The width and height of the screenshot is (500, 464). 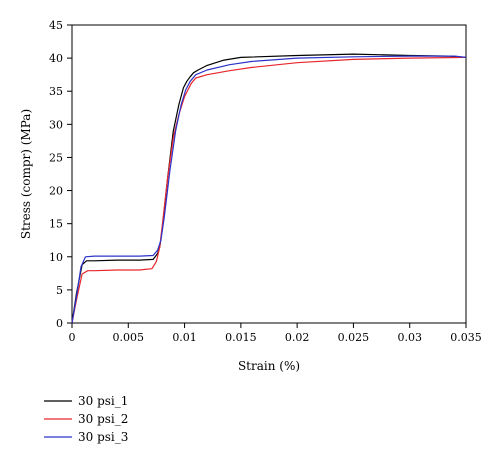 What do you see at coordinates (56, 224) in the screenshot?
I see `y-tick-label: 15` at bounding box center [56, 224].